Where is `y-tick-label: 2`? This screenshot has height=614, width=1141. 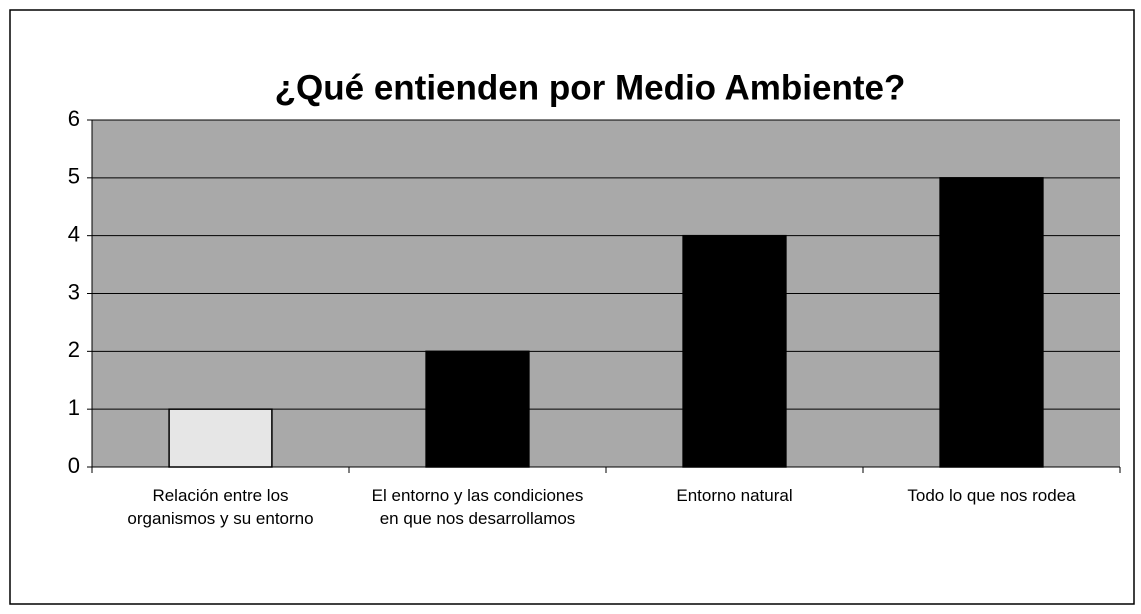 y-tick-label: 2 is located at coordinates (74, 349).